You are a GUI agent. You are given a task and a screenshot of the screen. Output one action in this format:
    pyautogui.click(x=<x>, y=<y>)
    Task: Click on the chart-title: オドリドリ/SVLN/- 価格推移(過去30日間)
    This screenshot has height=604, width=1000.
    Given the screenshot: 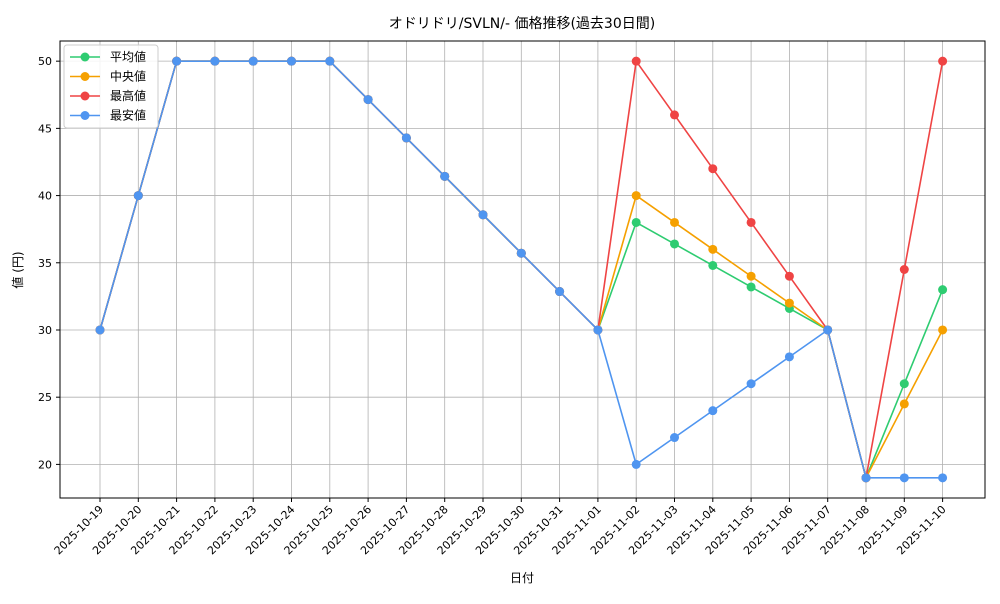 What is the action you would take?
    pyautogui.click(x=522, y=24)
    